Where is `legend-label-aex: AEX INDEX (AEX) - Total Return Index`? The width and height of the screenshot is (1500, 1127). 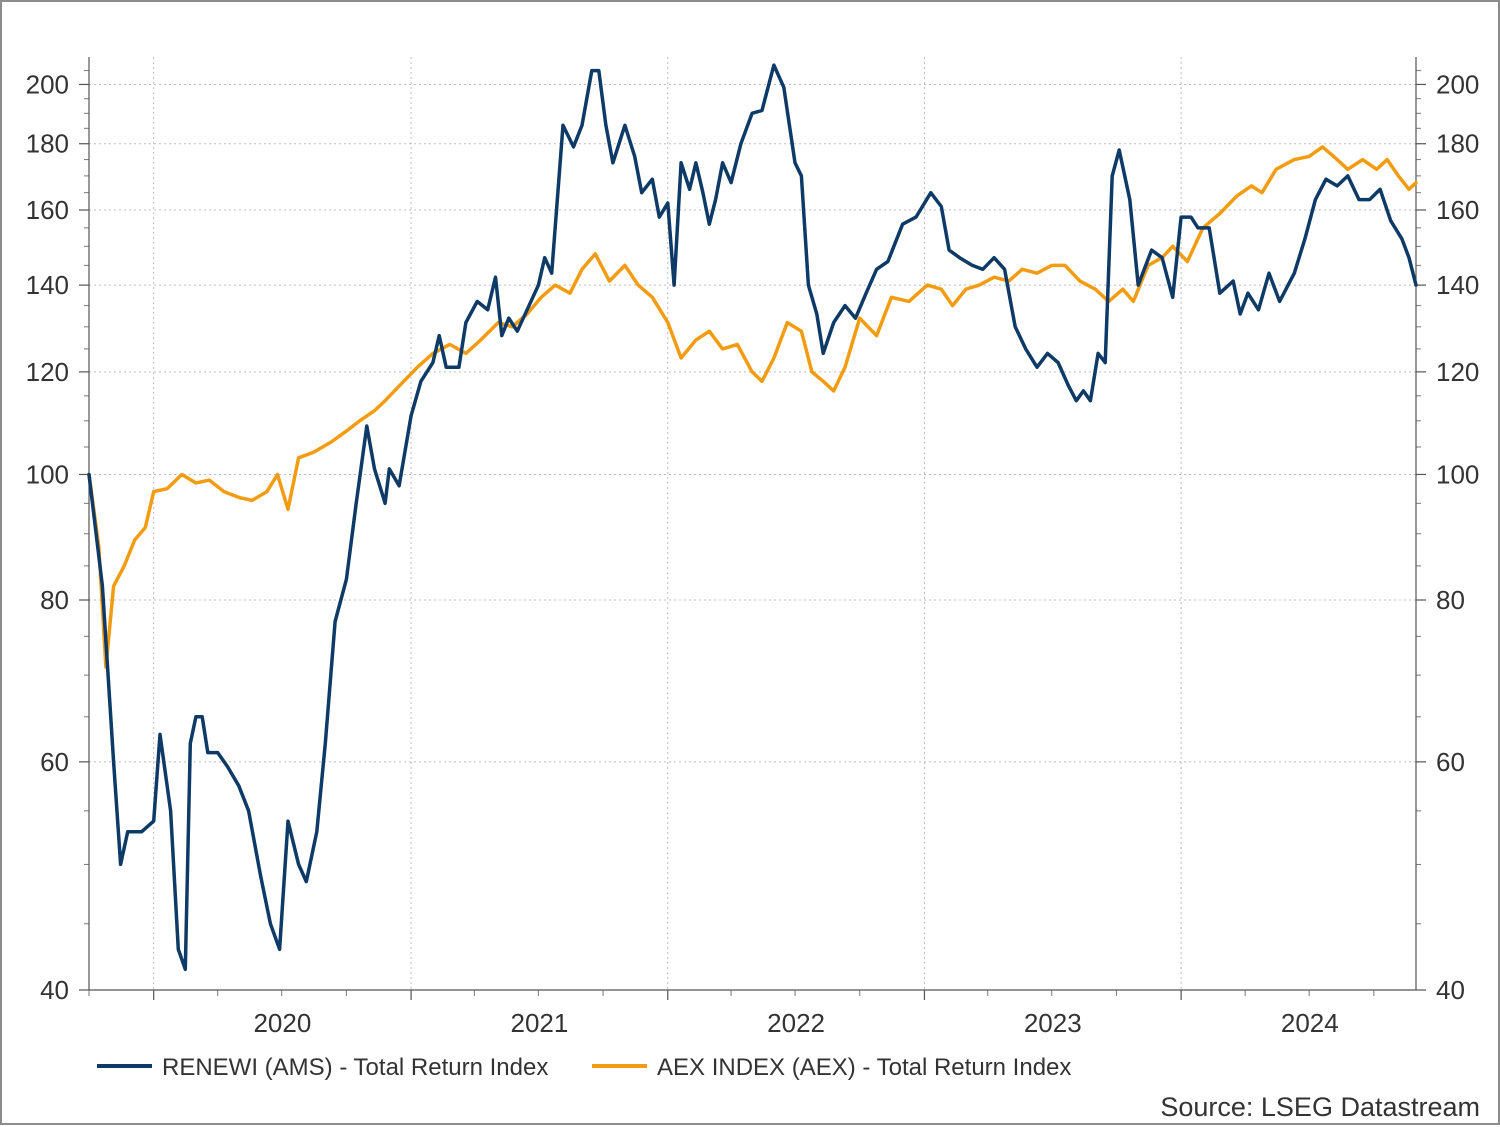
legend-label-aex: AEX INDEX (AEX) - Total Return Index is located at coordinates (864, 1067).